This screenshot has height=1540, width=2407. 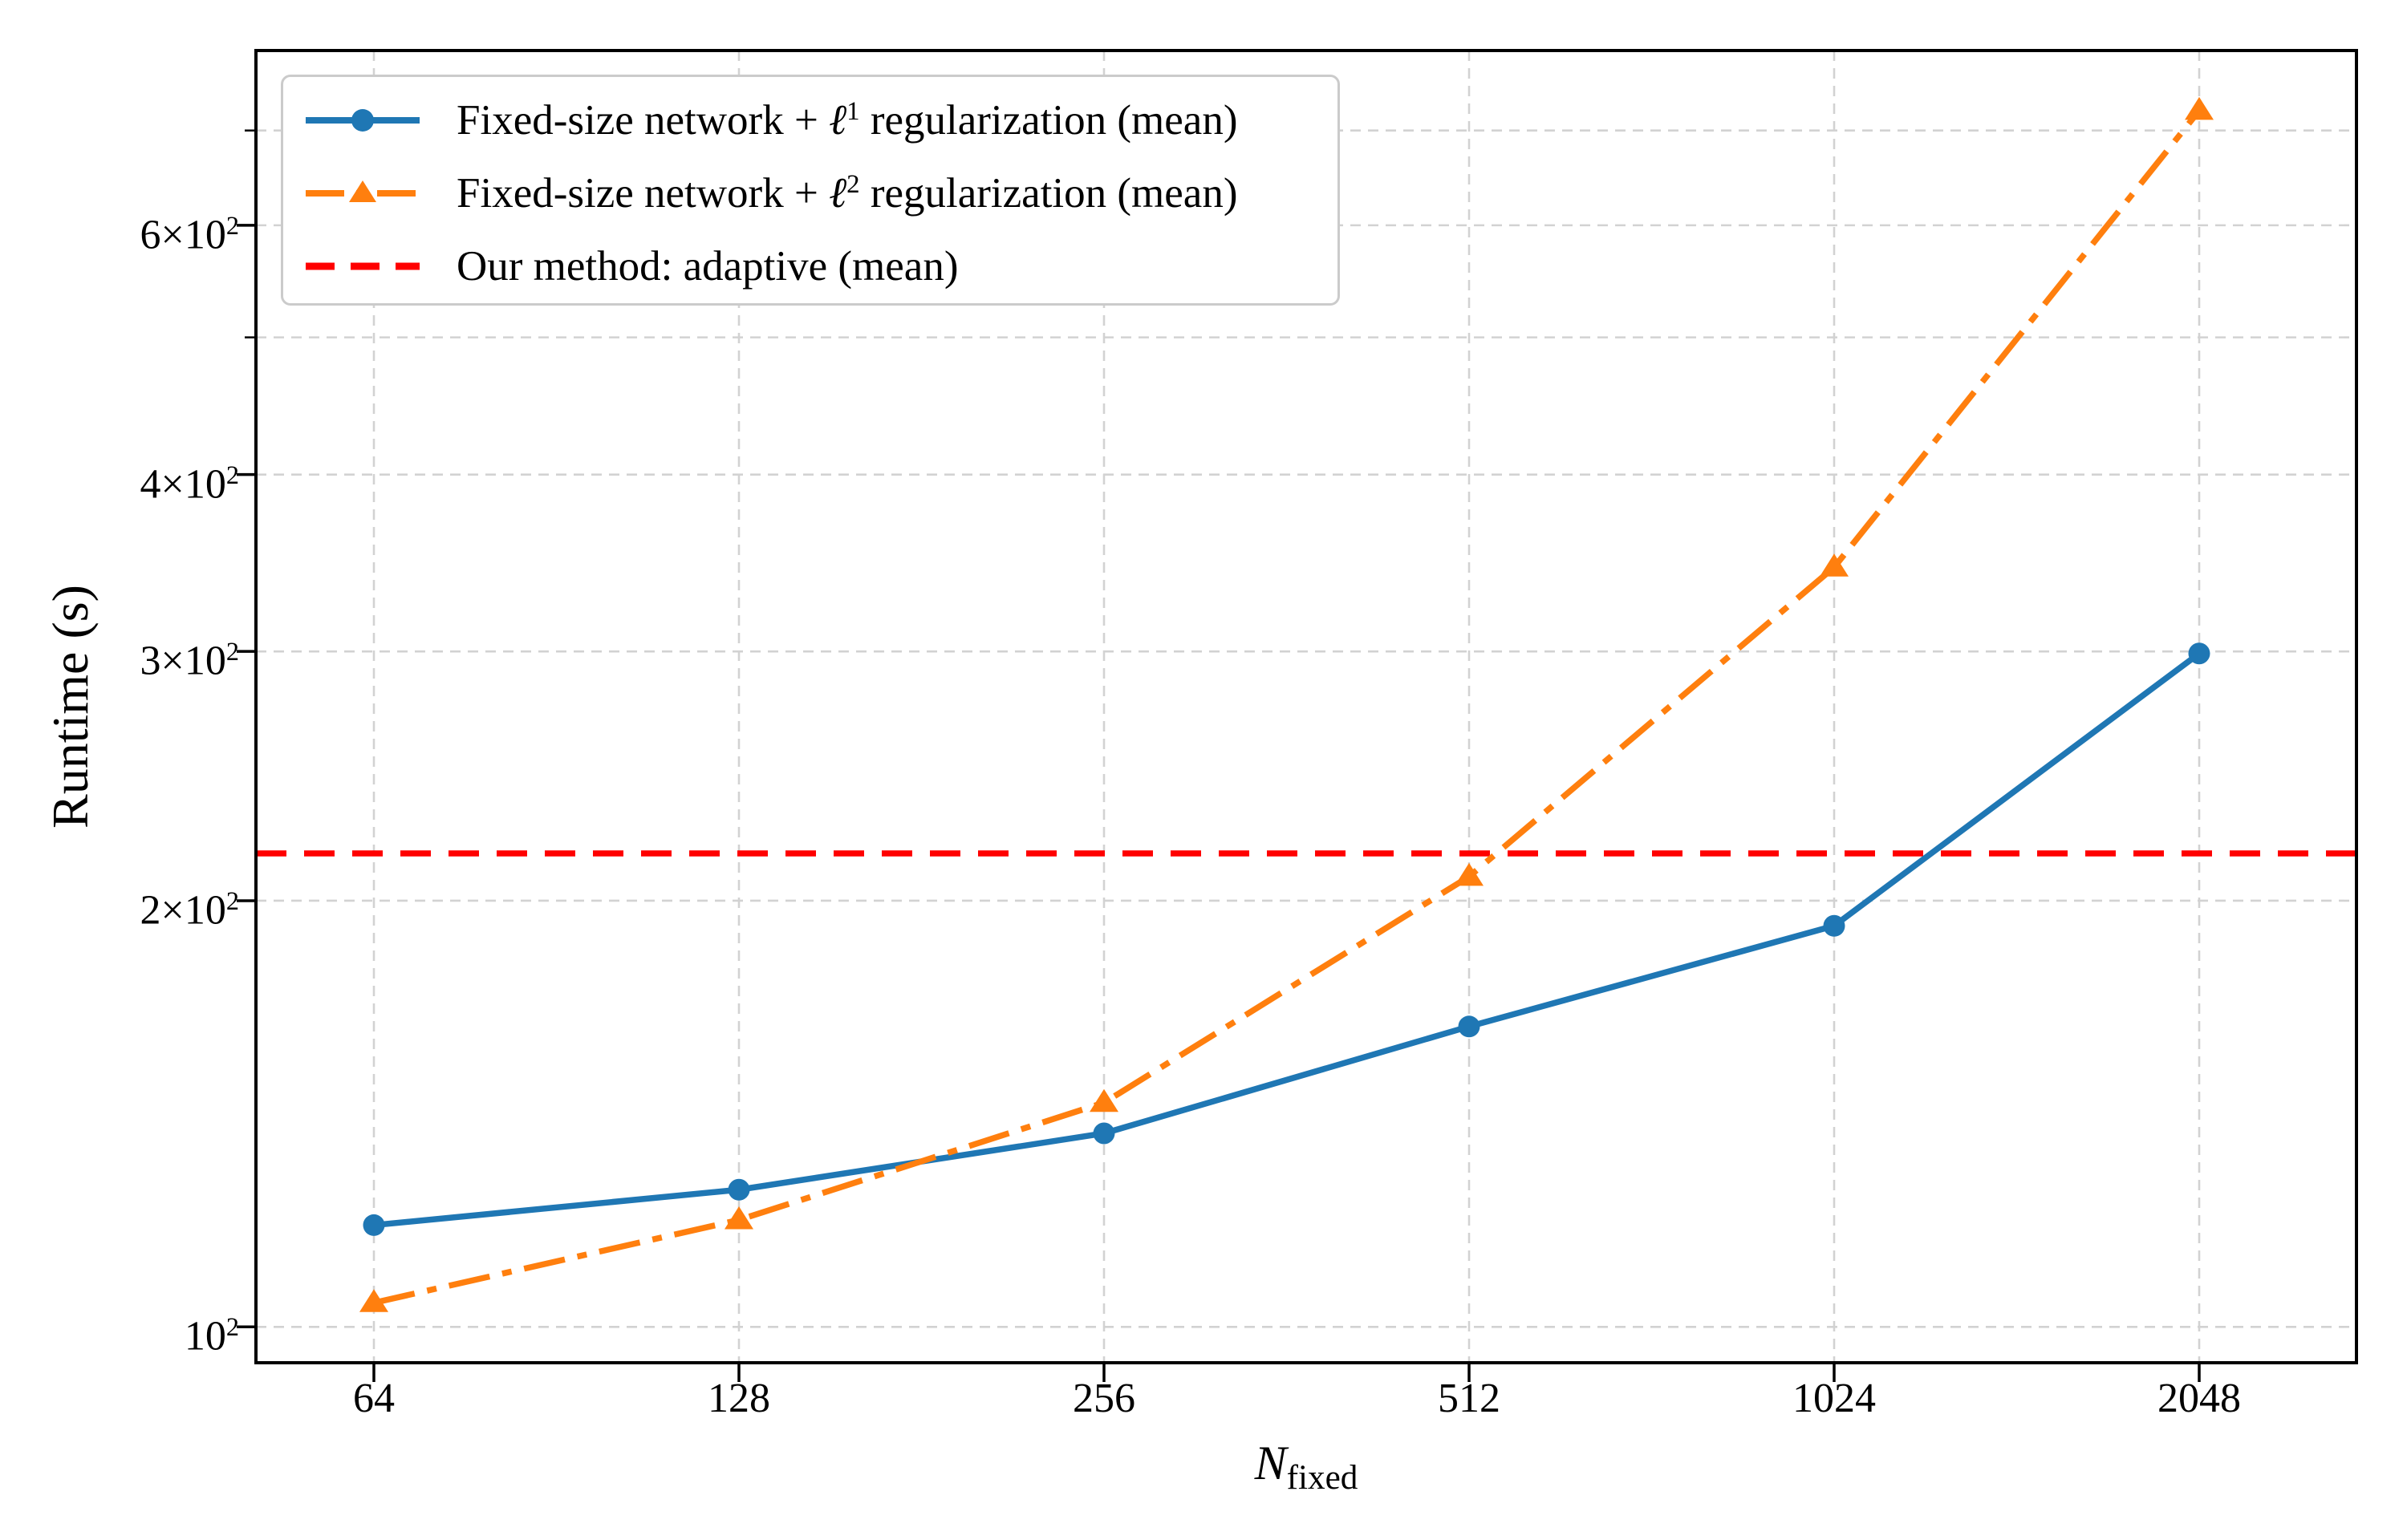 What do you see at coordinates (739, 1398) in the screenshot?
I see `x-tick-label: 128` at bounding box center [739, 1398].